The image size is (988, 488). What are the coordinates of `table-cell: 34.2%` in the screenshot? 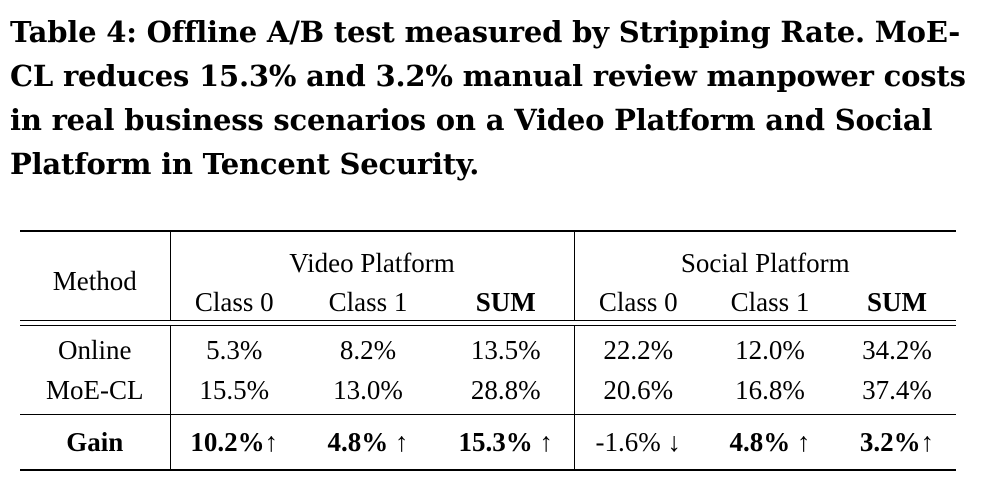 It's located at (897, 349).